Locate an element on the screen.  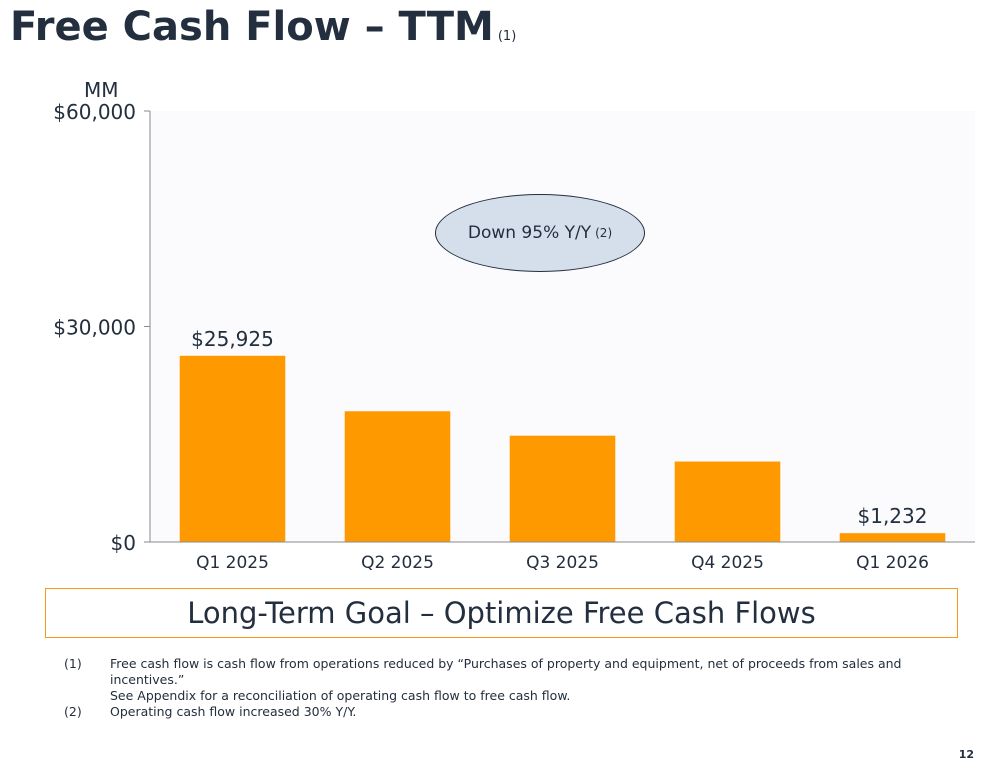
y-tick-label: $60,000 is located at coordinates (94, 112).